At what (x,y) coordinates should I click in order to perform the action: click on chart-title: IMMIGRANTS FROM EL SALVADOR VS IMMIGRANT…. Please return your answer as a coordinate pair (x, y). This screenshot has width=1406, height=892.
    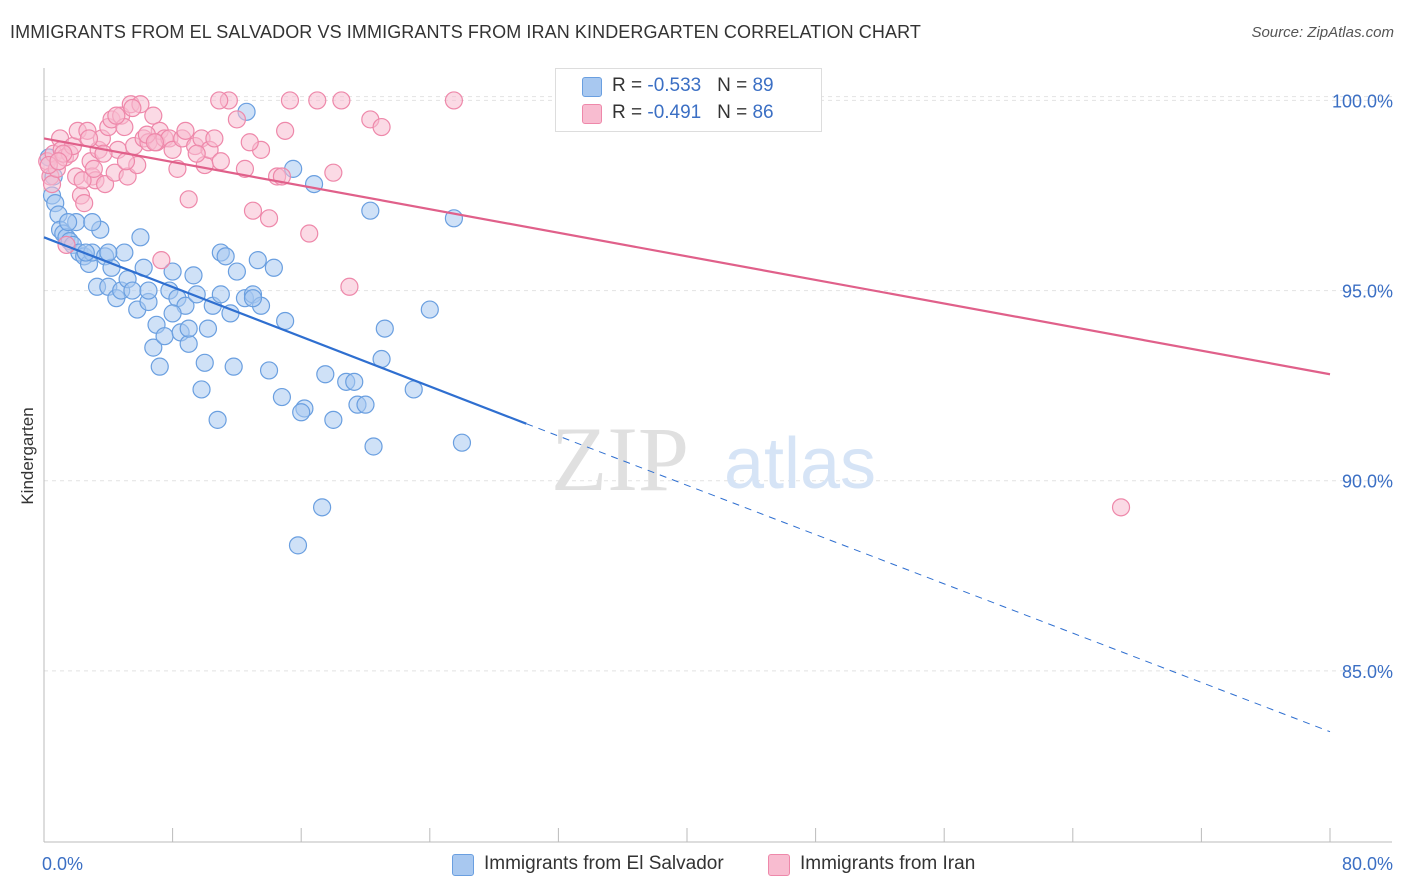
    Looking at the image, I should click on (465, 32).